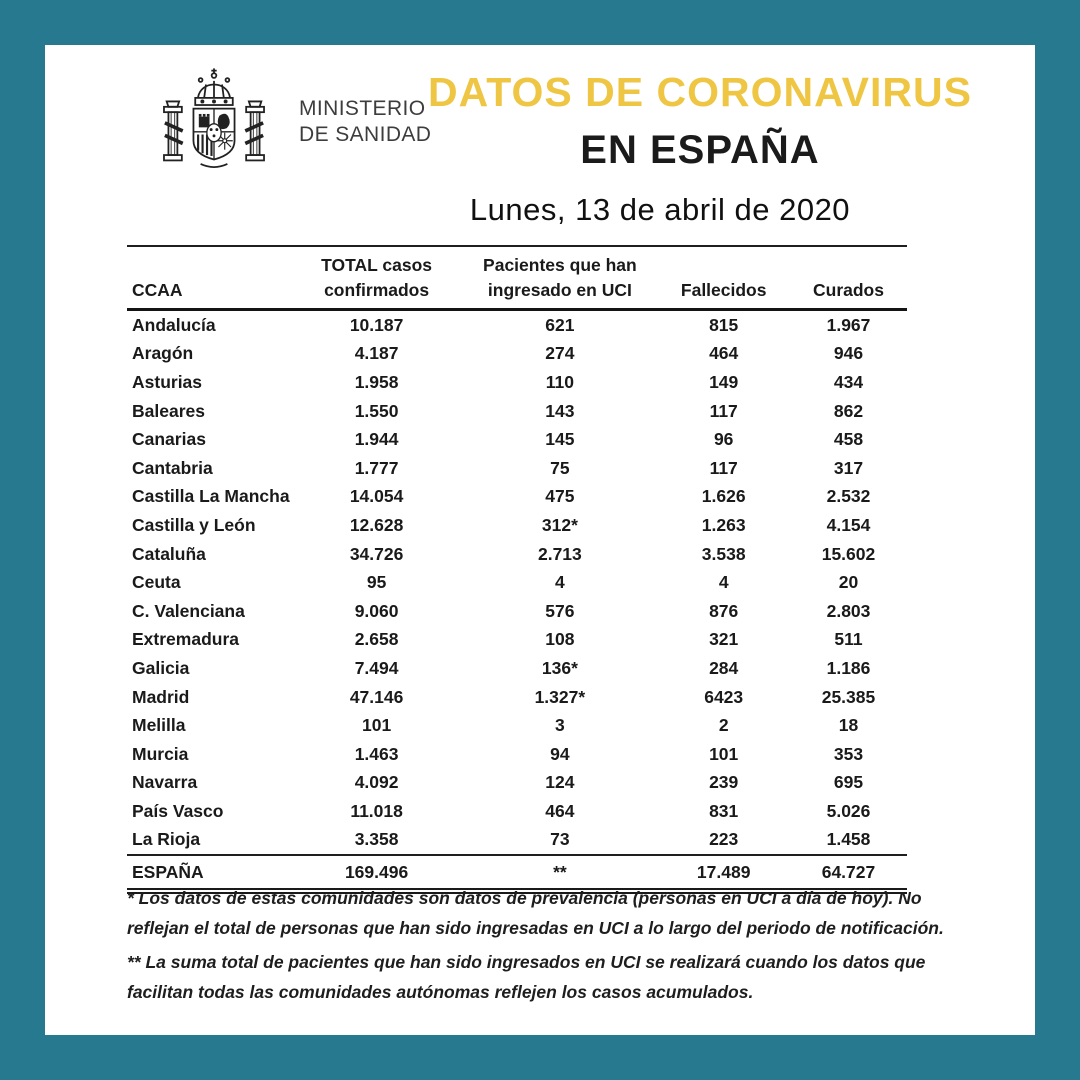 The image size is (1080, 1080). I want to click on table-row: Madrid 47.146 1.327* 6423 25.385, so click(517, 697).